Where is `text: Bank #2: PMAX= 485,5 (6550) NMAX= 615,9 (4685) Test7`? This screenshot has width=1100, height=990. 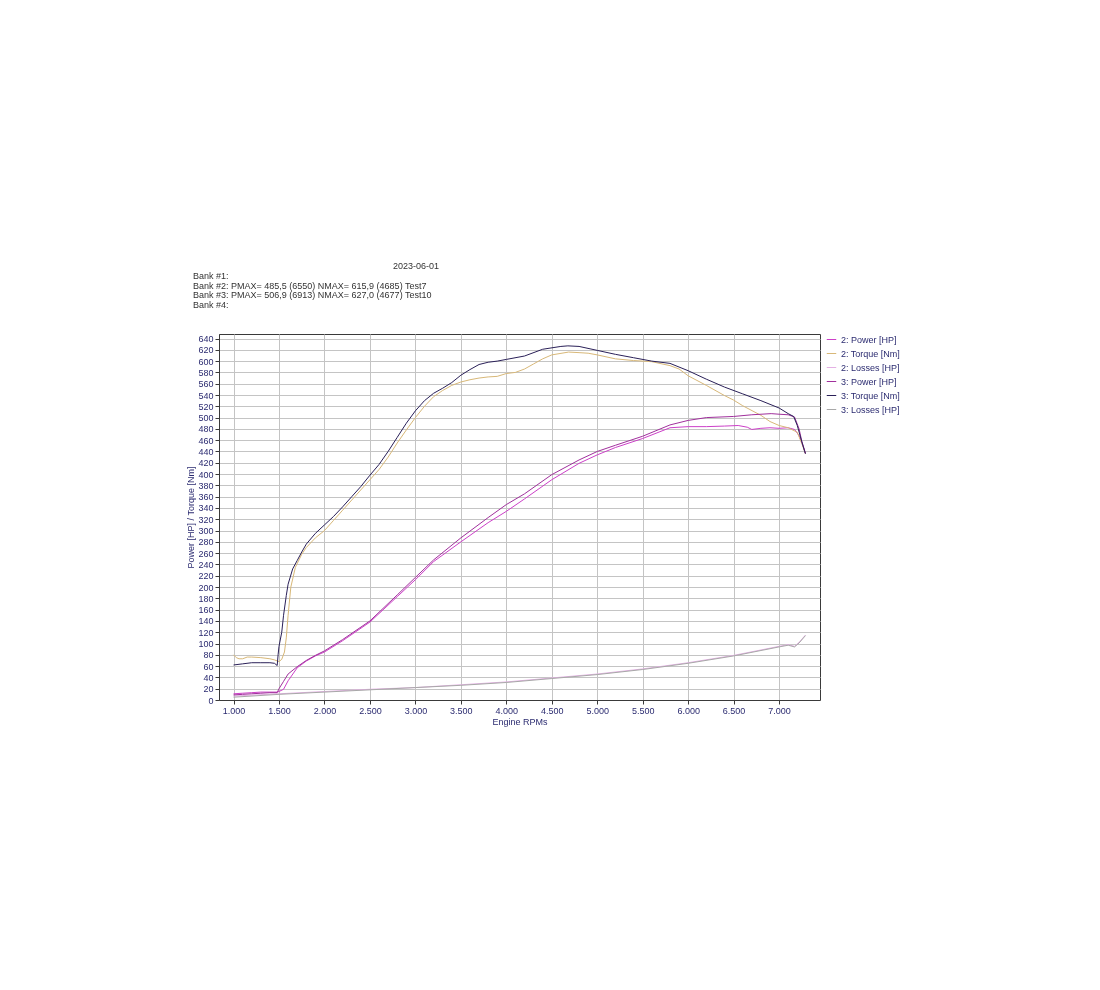
text: Bank #2: PMAX= 485,5 (6550) NMAX= 615,9 (4685) Test7 is located at coordinates (310, 285).